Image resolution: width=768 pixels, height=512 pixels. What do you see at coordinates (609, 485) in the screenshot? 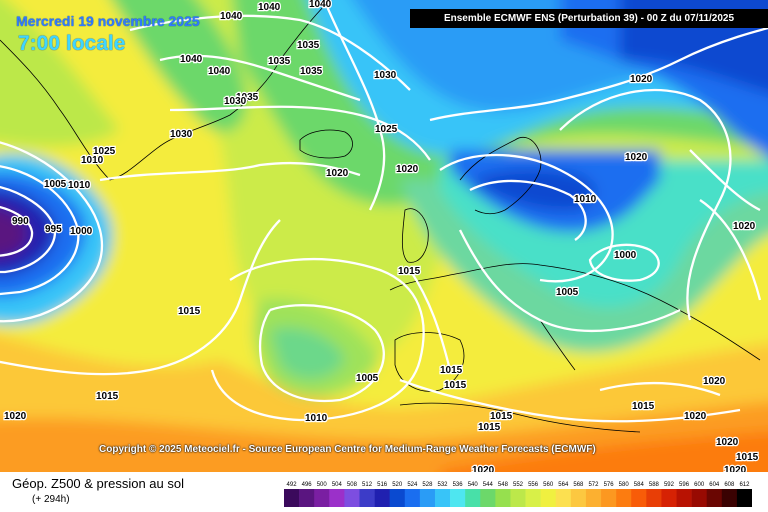
I see `scale-tick-label: 576` at bounding box center [609, 485].